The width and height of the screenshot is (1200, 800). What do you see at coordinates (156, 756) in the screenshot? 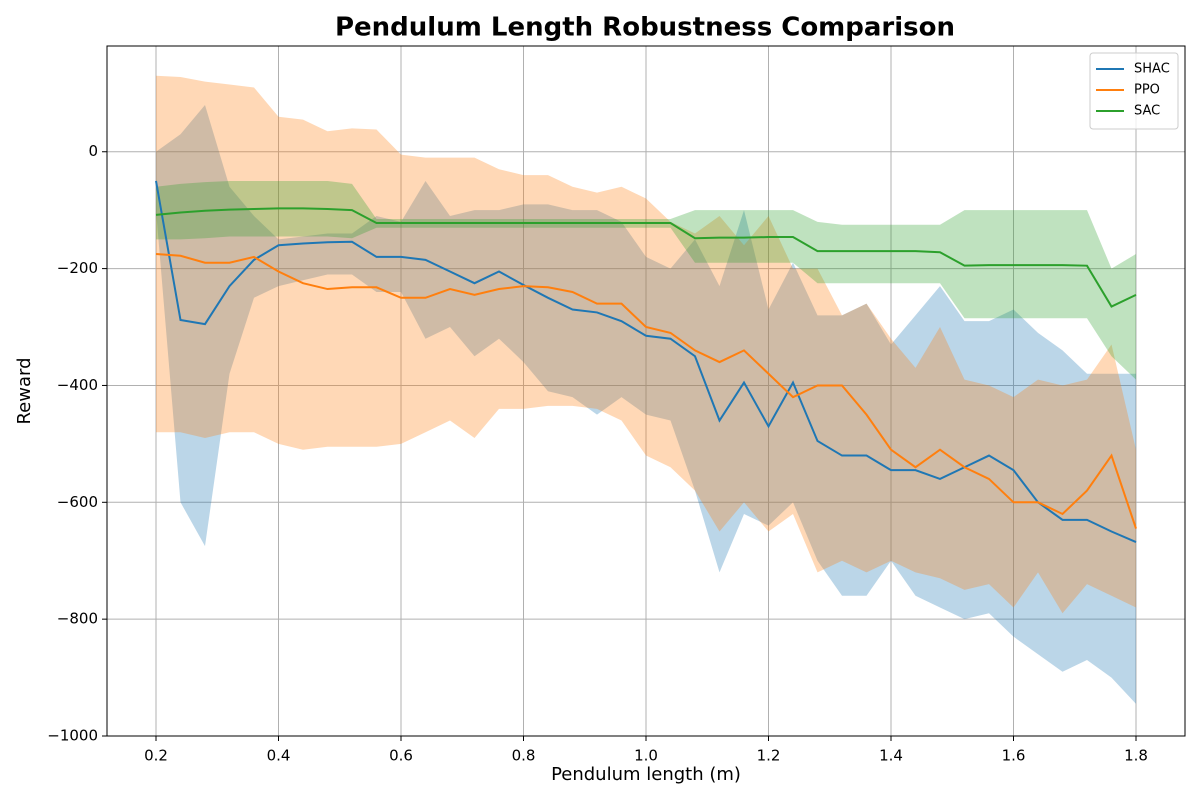
I see `x-tick-label: 0.2` at bounding box center [156, 756].